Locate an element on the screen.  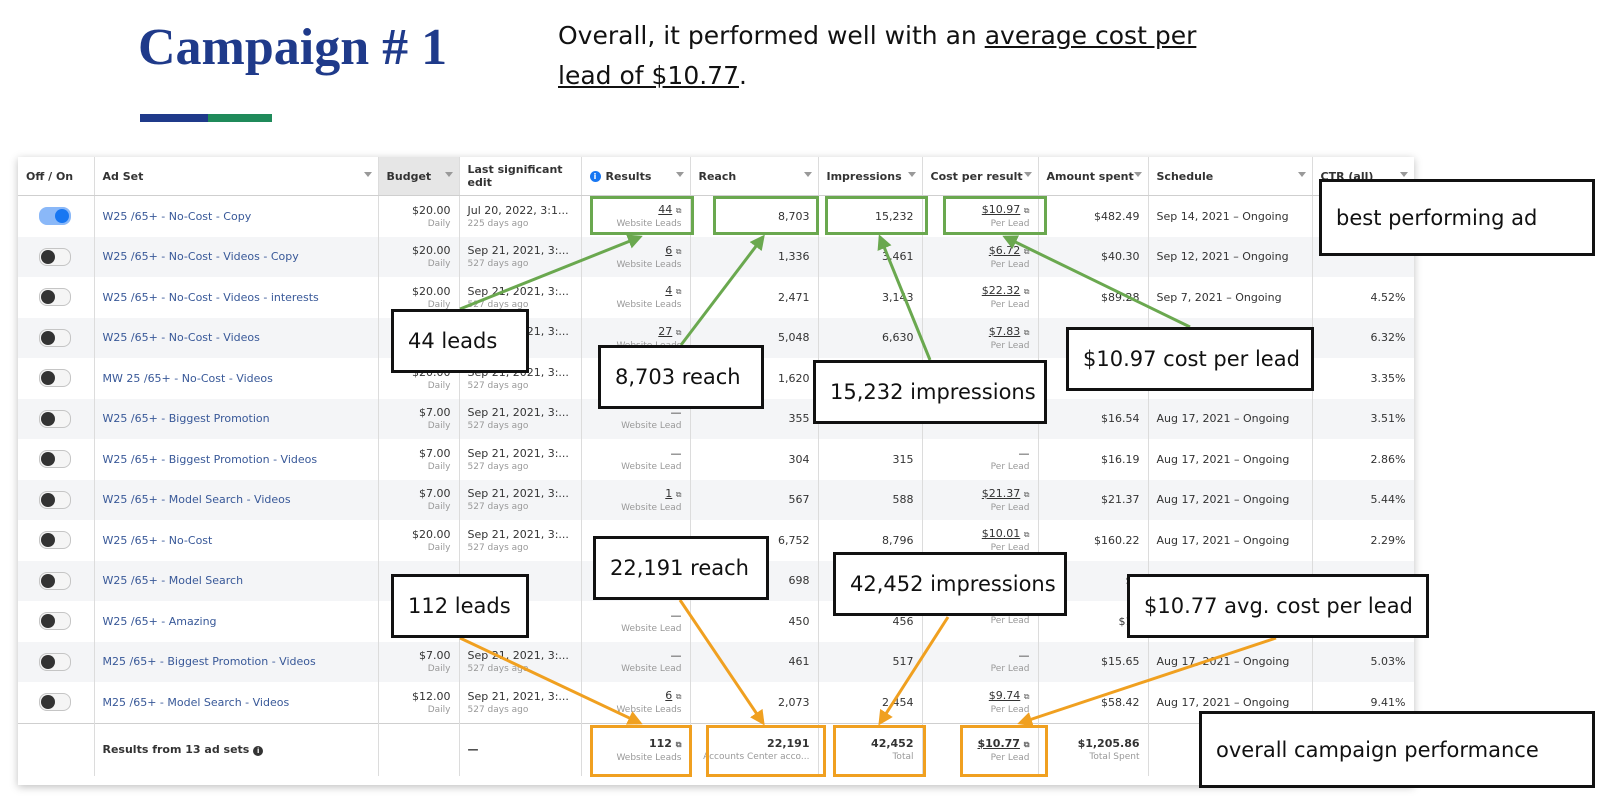
footer-results-sub: Website Leads is located at coordinates (649, 757).